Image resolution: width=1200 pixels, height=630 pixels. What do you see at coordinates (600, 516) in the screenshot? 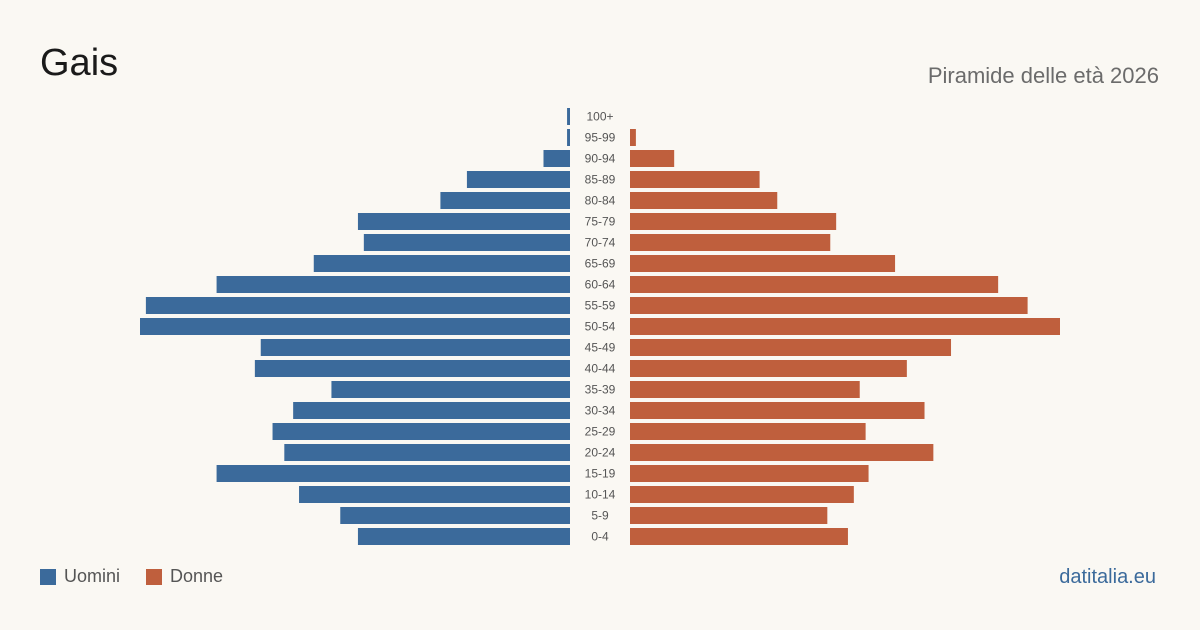
I see `age-label-5-9: 5-9` at bounding box center [600, 516].